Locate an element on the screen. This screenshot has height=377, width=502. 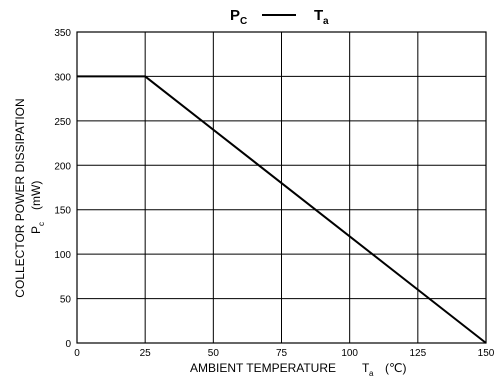
title-left: P is located at coordinates (235, 15).